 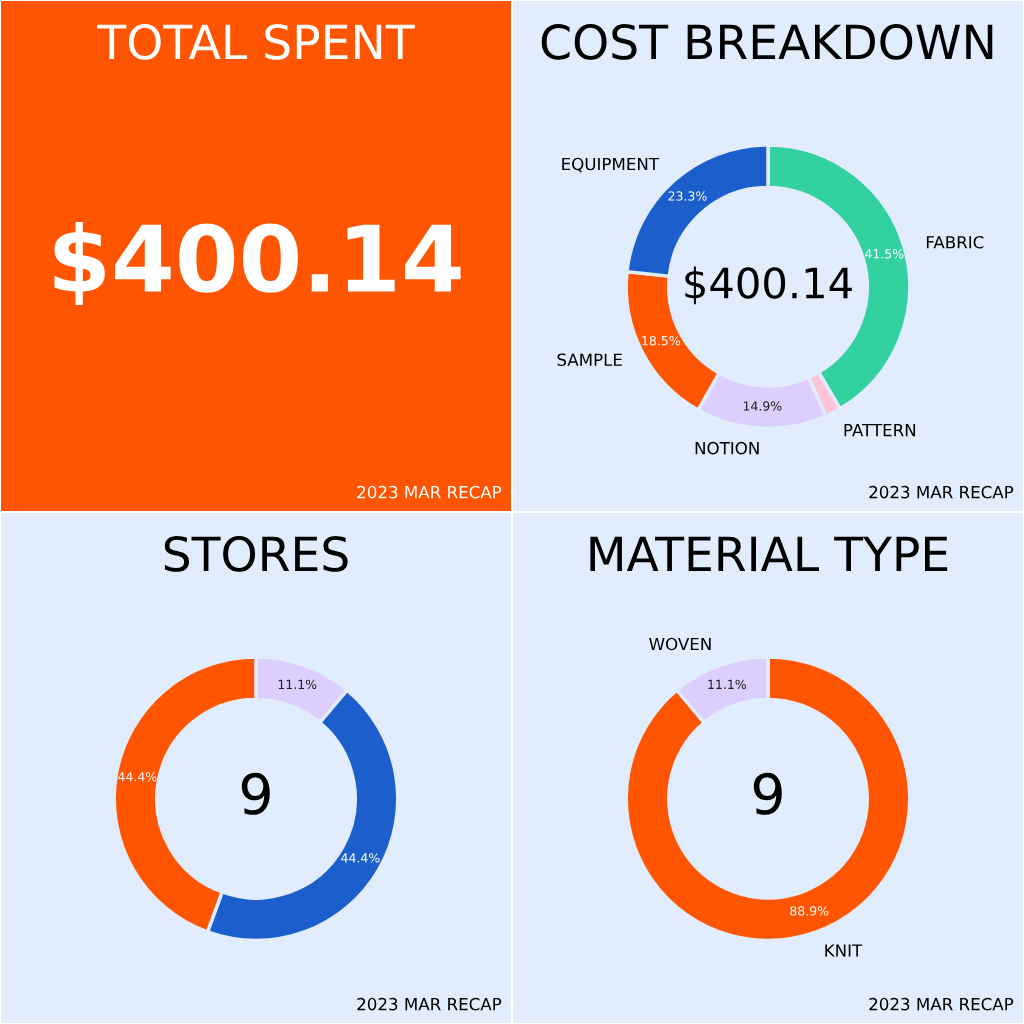 I want to click on chart-title: STORES, so click(x=256, y=554).